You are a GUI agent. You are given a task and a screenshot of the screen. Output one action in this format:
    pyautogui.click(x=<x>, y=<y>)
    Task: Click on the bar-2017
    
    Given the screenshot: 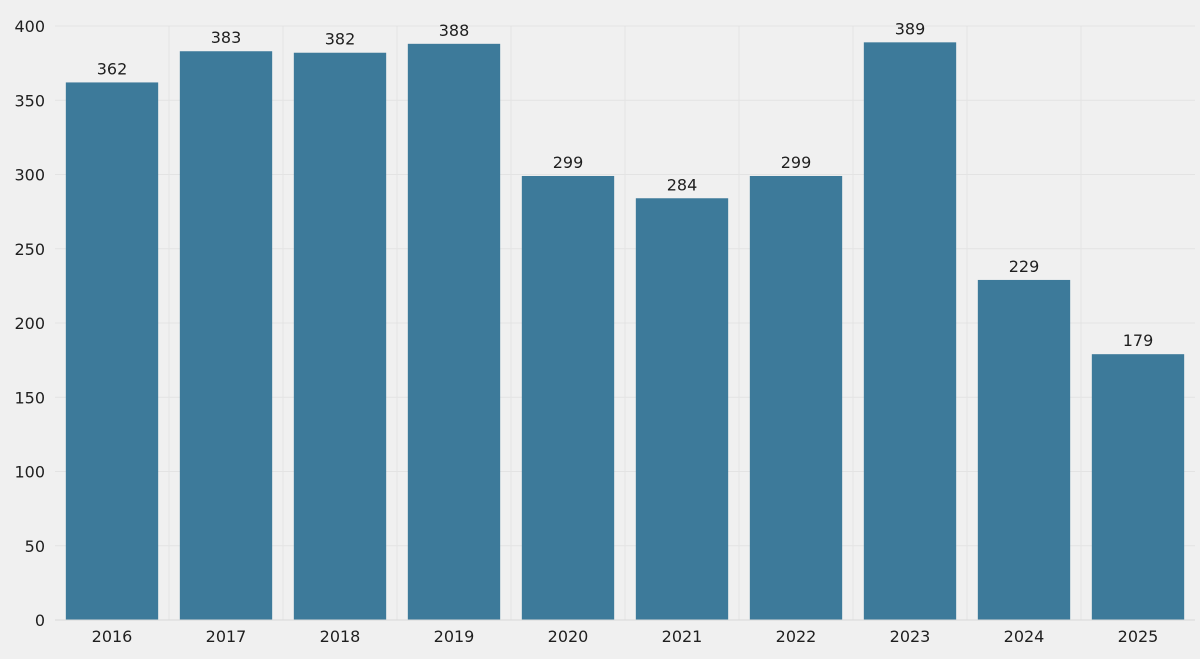 What is the action you would take?
    pyautogui.click(x=226, y=336)
    